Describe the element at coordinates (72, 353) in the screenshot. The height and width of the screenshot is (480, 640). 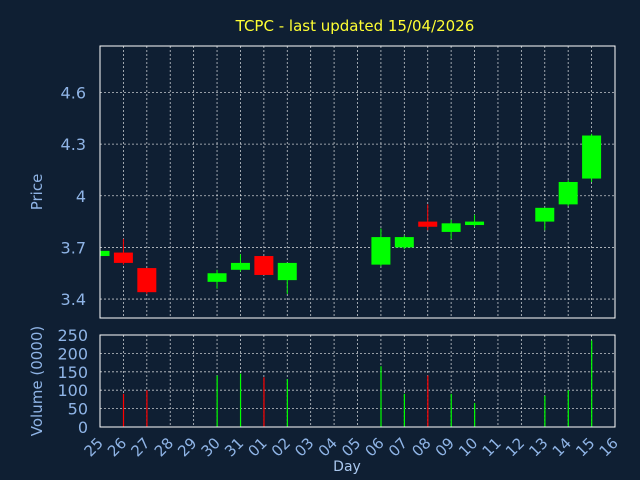
I see `volume-y-tick-label: 200` at that location.